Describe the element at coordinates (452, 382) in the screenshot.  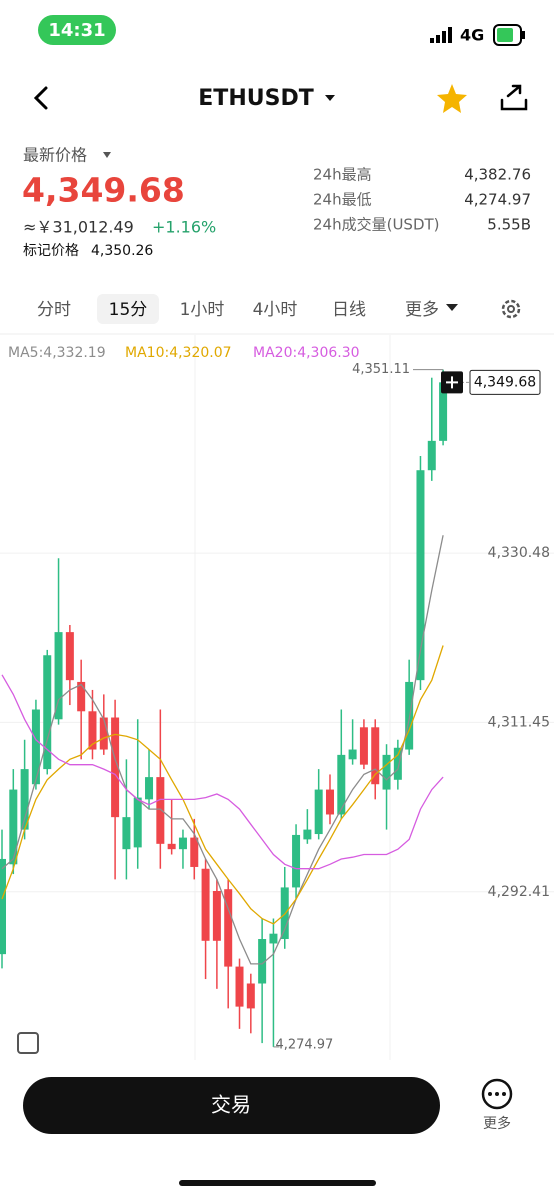
I see `add-icon` at that location.